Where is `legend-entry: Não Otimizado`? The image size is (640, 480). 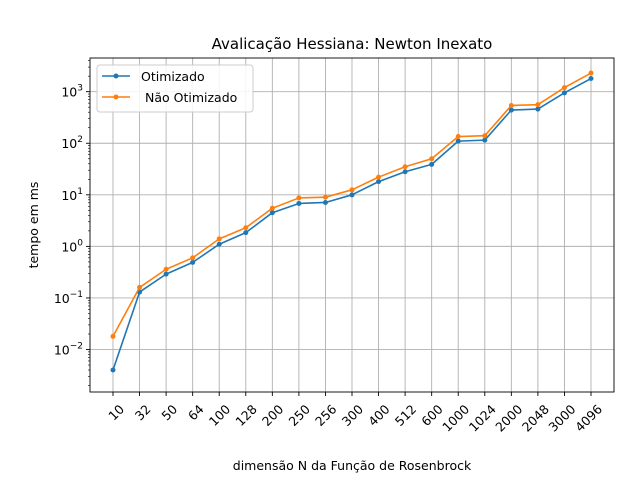 legend-entry: Não Otimizado is located at coordinates (189, 97).